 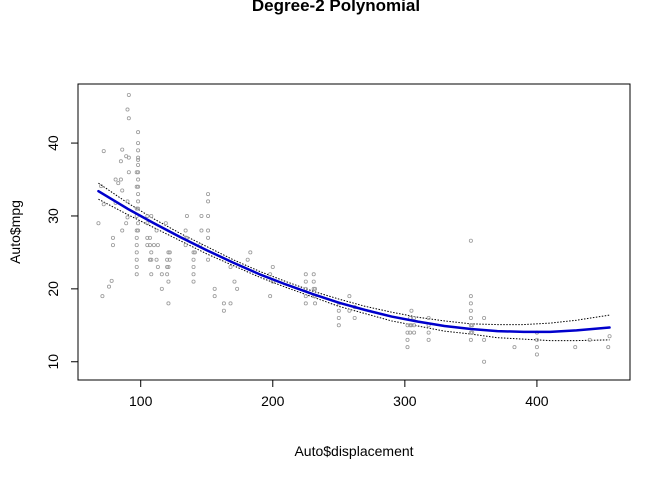 I want to click on chart-title: Degree-2 Polynomial, so click(x=336, y=7).